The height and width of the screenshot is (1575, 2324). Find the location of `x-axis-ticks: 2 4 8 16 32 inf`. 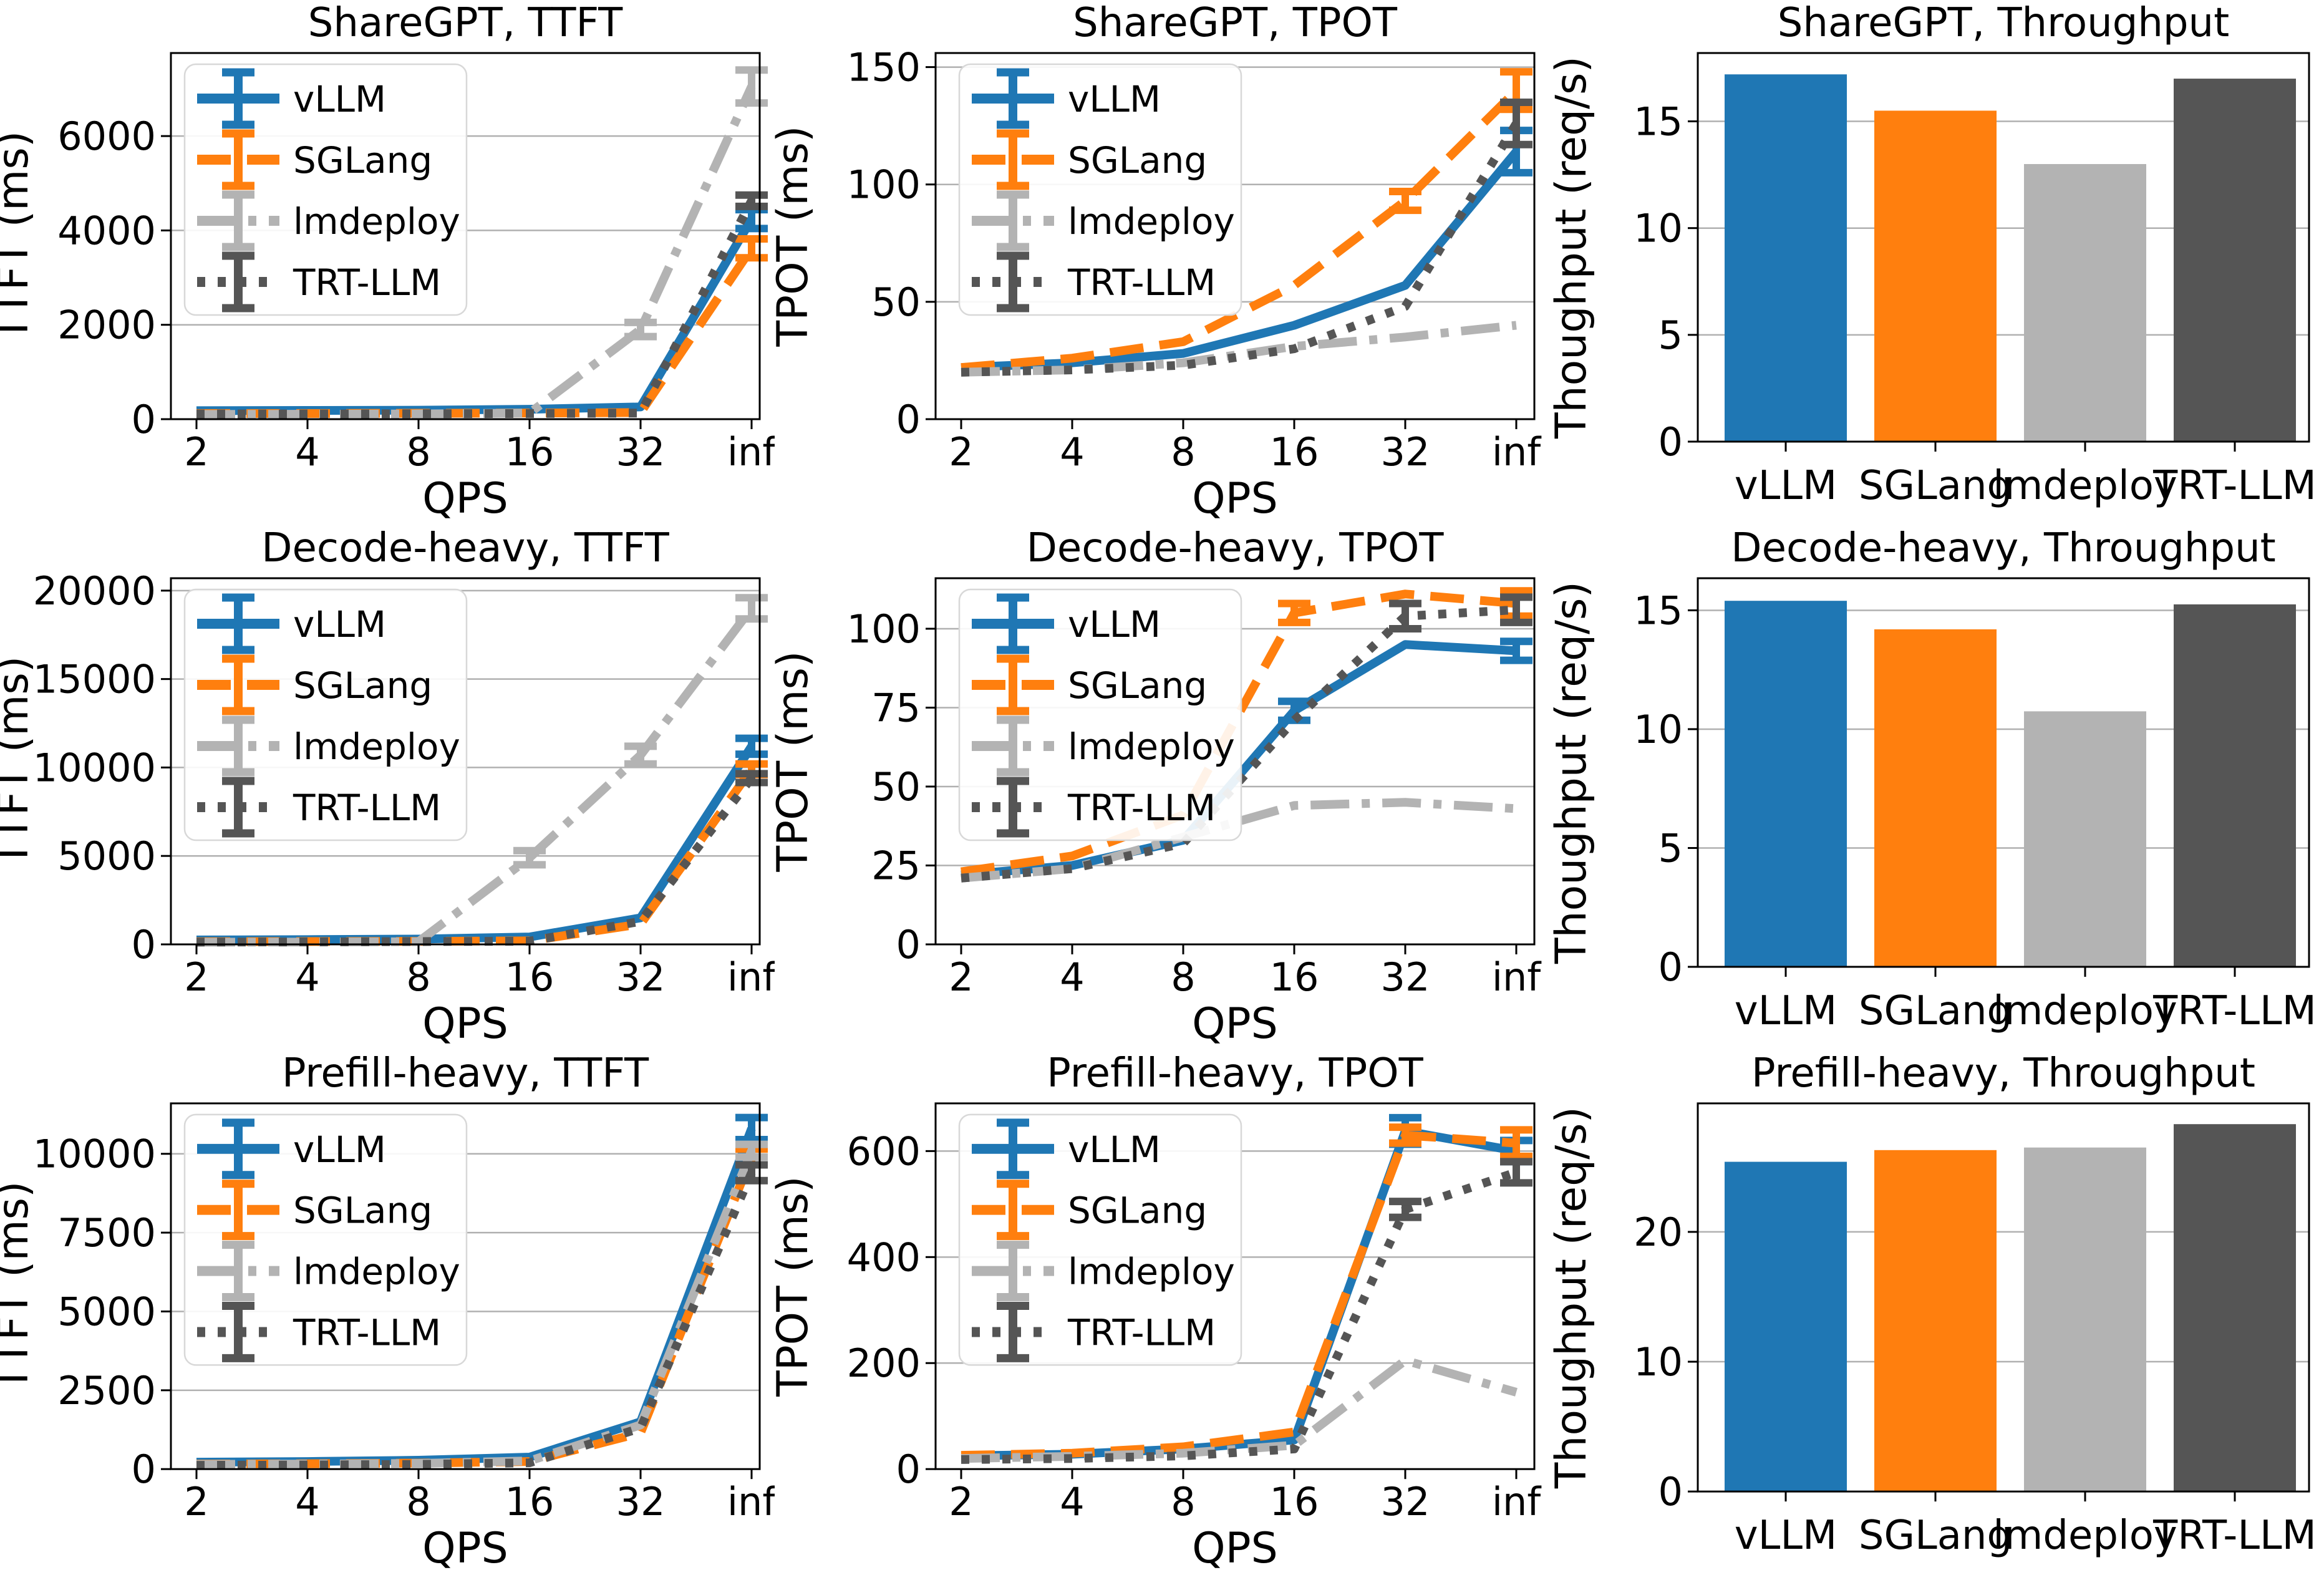

x-axis-ticks: 2 4 8 16 32 inf is located at coordinates (1245, 972).